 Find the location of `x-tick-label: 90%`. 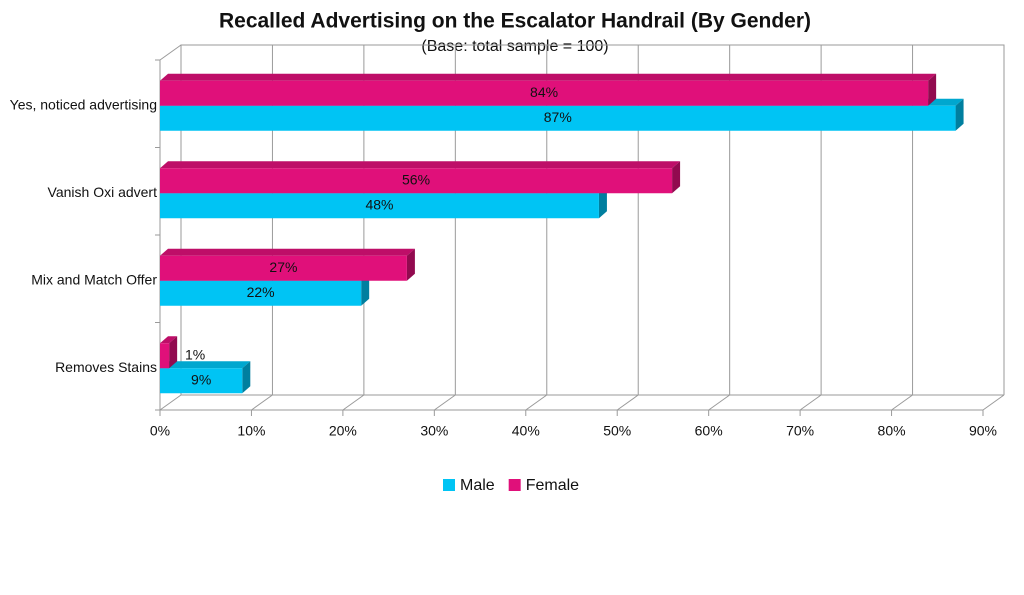

x-tick-label: 90% is located at coordinates (983, 431).